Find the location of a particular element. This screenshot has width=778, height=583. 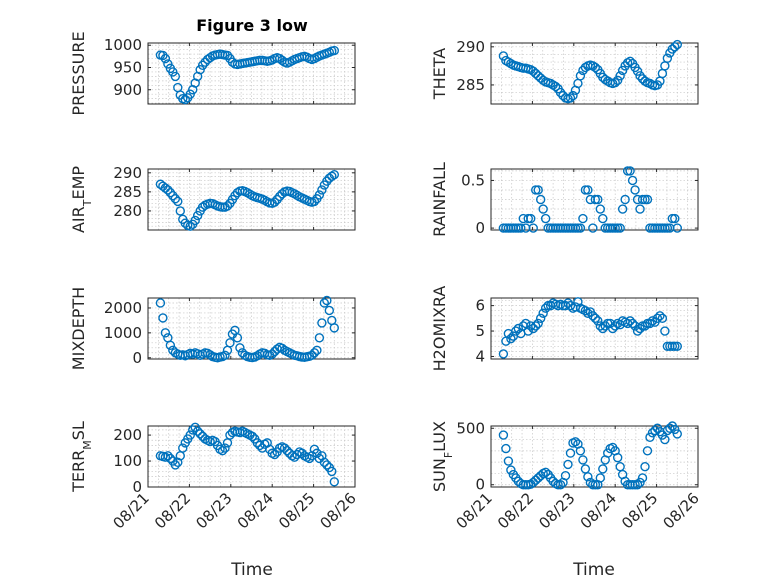

y-tick-label: 950 is located at coordinates (127, 67).